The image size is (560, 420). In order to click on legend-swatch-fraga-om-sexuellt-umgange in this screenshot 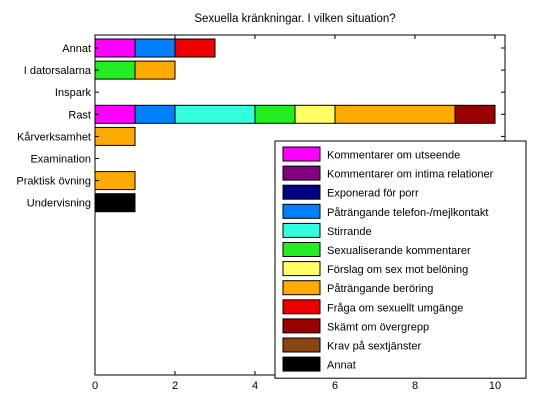, I will do `click(301, 307)`.